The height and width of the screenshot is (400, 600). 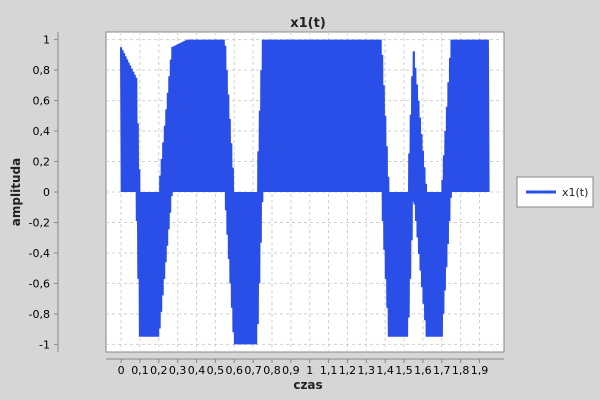 I want to click on x-tick-label: 0,6, so click(x=235, y=370).